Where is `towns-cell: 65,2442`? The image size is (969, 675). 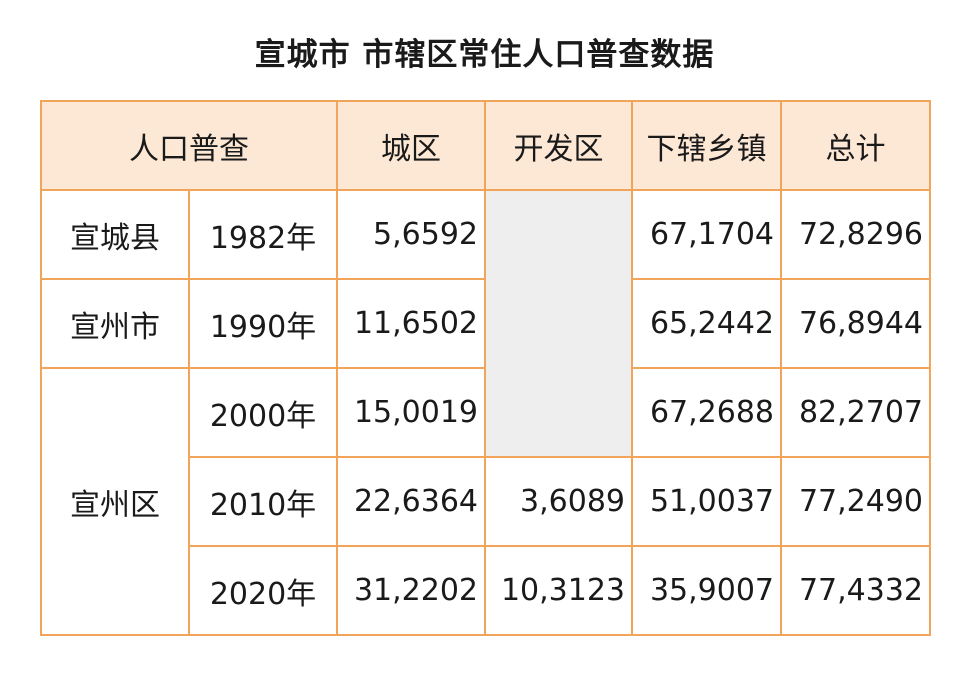 towns-cell: 65,2442 is located at coordinates (706, 323).